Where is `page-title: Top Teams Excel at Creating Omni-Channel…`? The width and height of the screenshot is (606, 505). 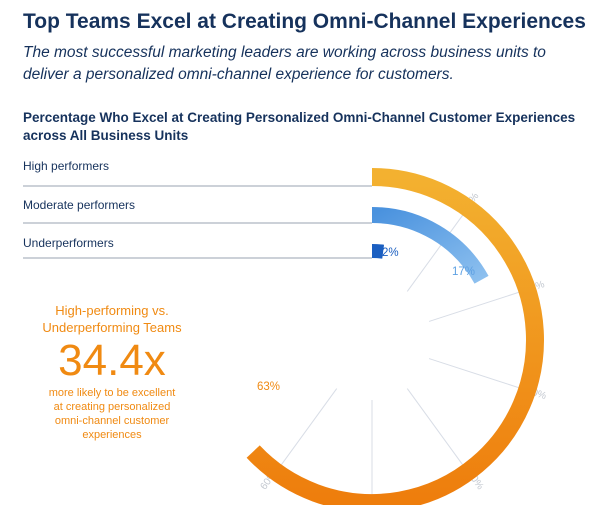 page-title: Top Teams Excel at Creating Omni-Channel… is located at coordinates (304, 21).